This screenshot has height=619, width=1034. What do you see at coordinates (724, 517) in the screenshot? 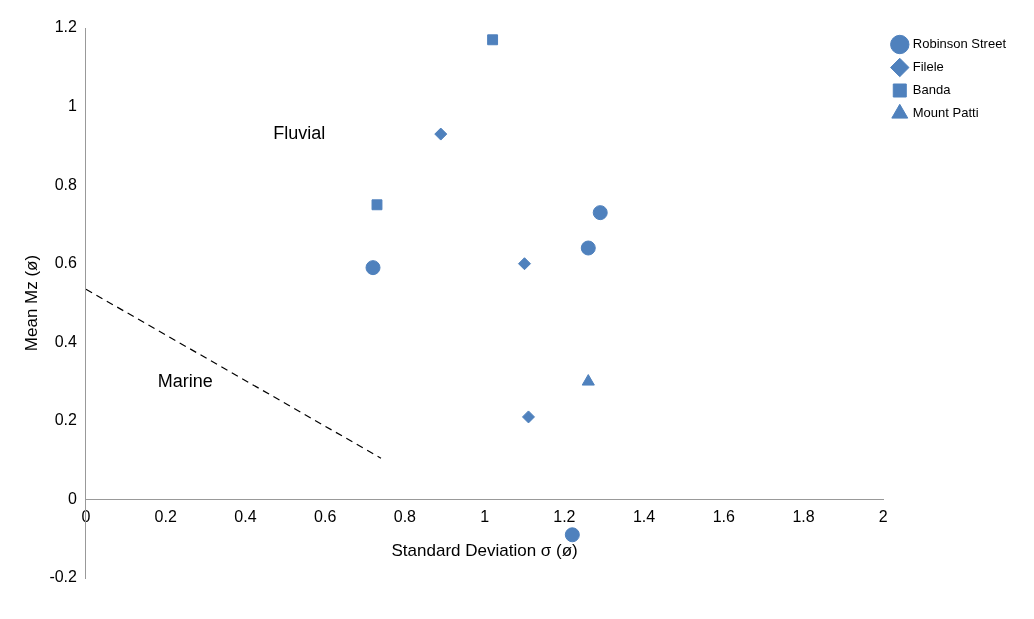
I see `x-tick-label: 1.6` at bounding box center [724, 517].